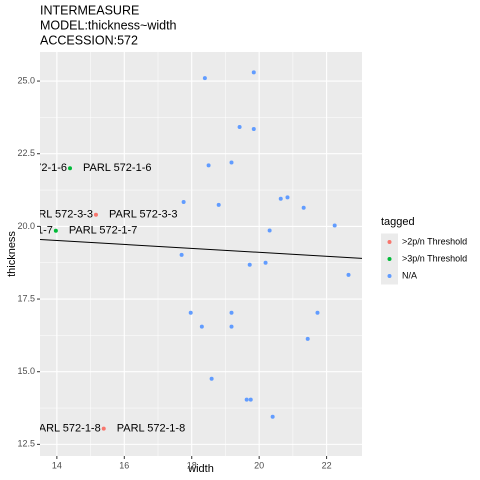 The height and width of the screenshot is (480, 480). Describe the element at coordinates (26, 153) in the screenshot. I see `y-tick-label: 22.5` at that location.